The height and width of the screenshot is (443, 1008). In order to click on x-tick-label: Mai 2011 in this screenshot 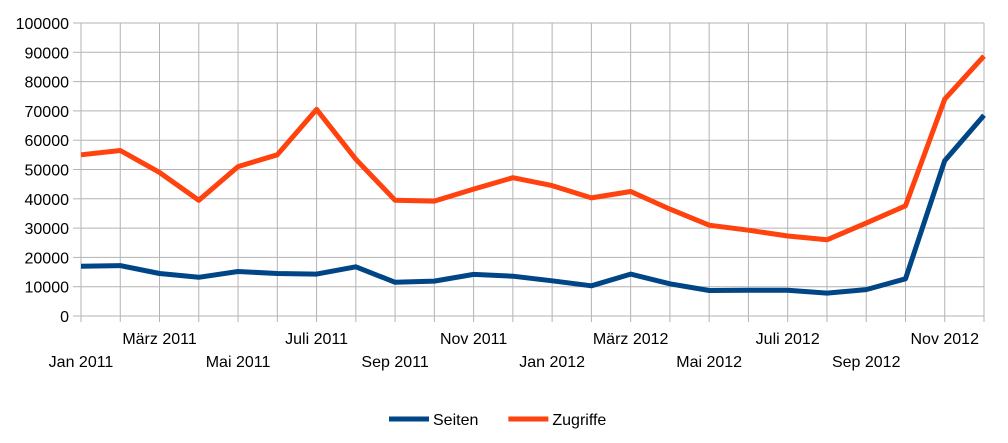, I will do `click(238, 362)`.